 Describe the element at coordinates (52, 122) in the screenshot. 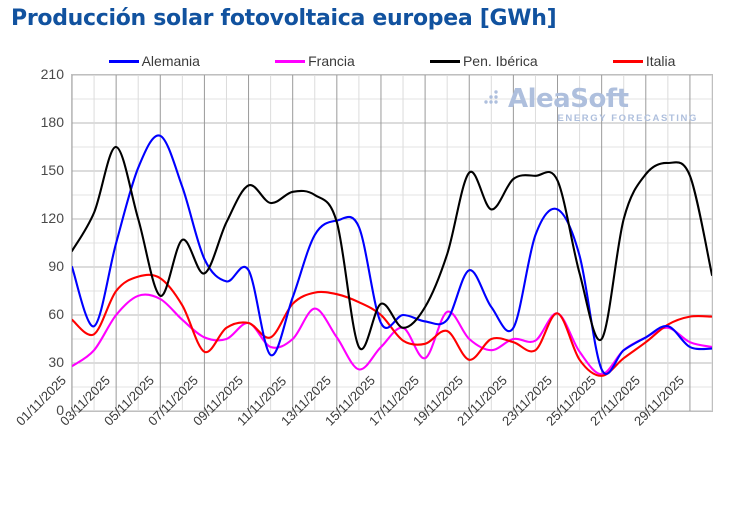

I see `y-tick-label: 180` at that location.